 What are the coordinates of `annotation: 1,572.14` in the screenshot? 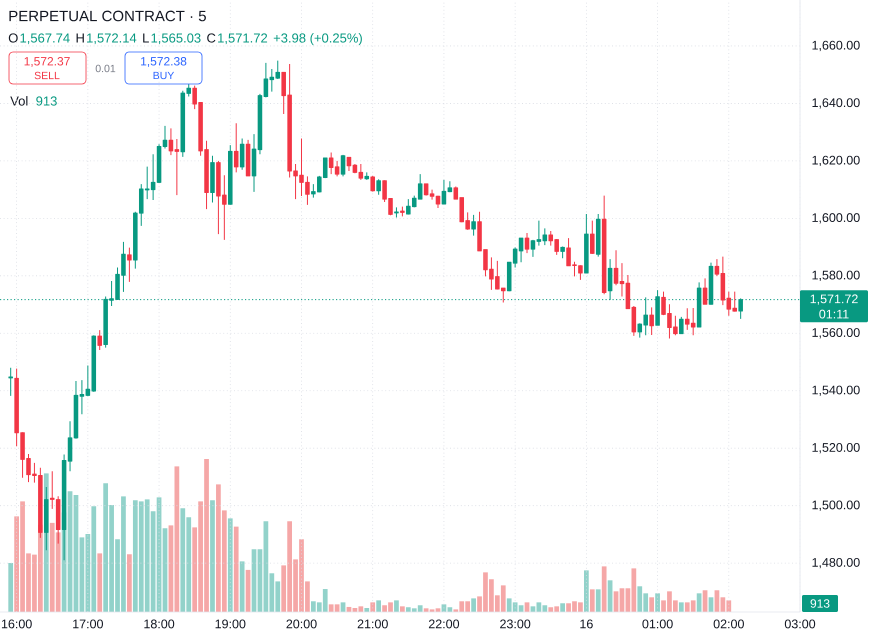 It's located at (111, 38).